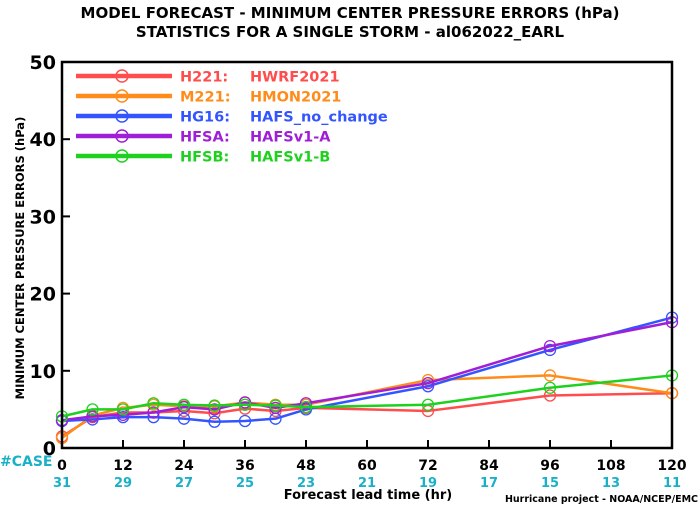  I want to click on x-tick-label: 60, so click(367, 466).